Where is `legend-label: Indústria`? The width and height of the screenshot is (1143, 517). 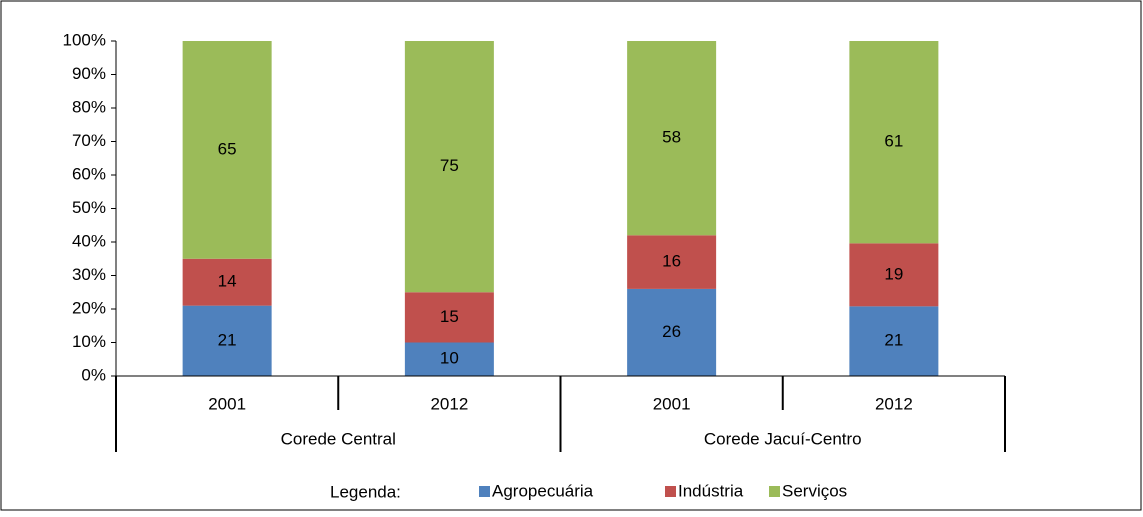
legend-label: Indústria is located at coordinates (711, 490).